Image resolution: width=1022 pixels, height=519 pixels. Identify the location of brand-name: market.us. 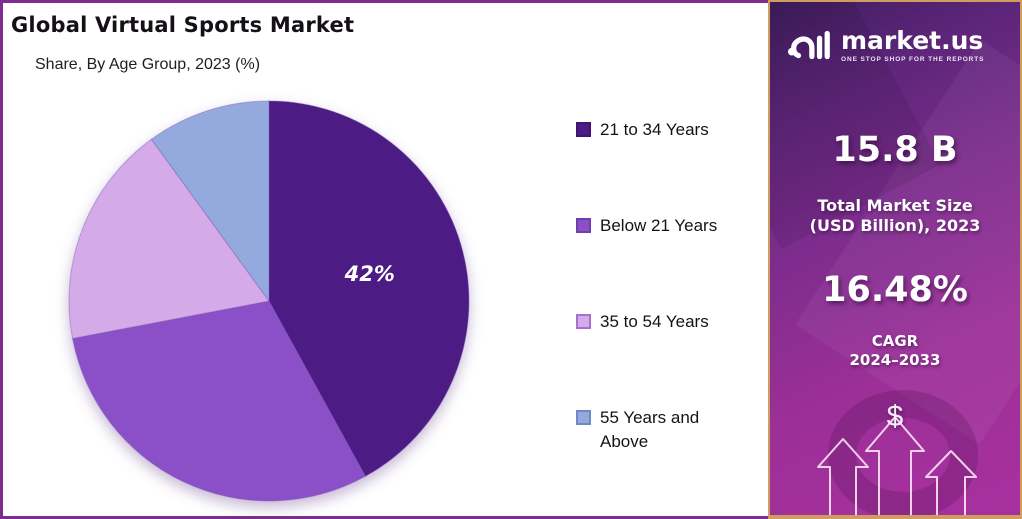
(912, 40).